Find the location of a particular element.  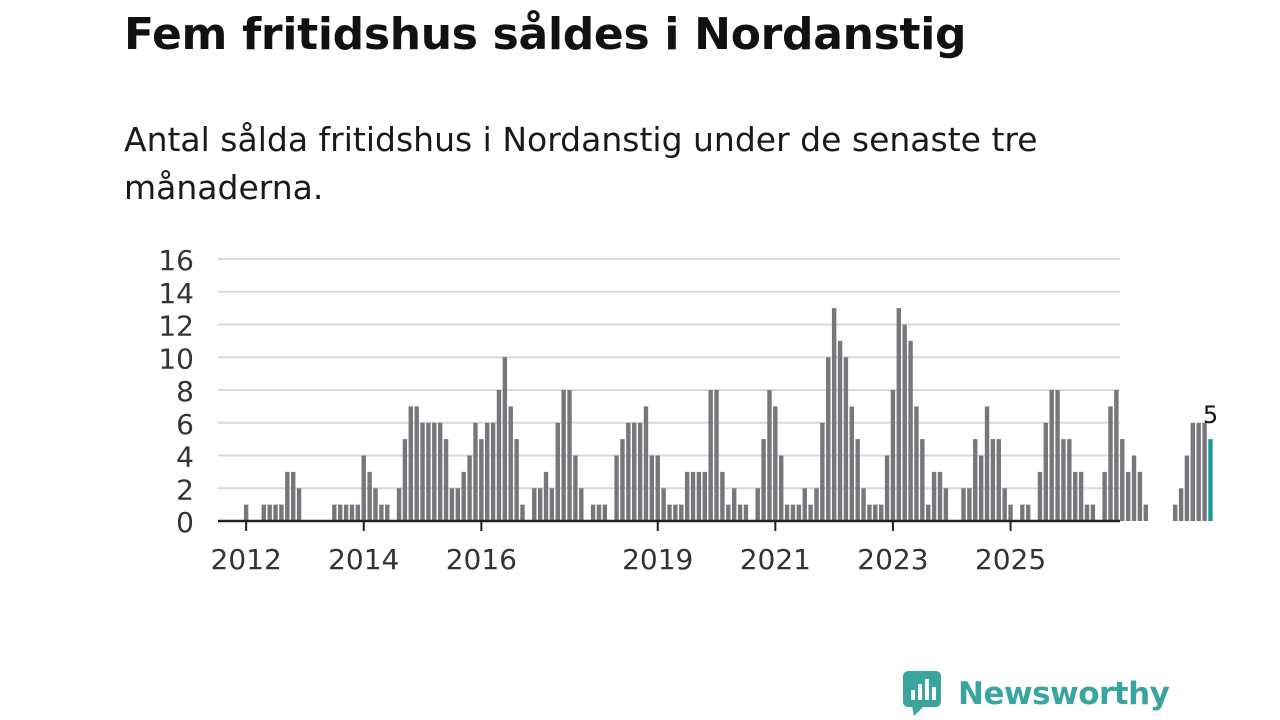

x-tick-label: 2021 is located at coordinates (775, 559).